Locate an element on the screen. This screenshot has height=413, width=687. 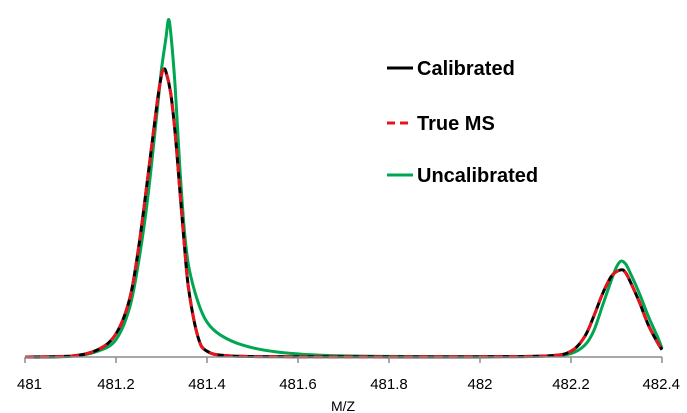
legend-item-true-ms: True MS is located at coordinates (441, 124).